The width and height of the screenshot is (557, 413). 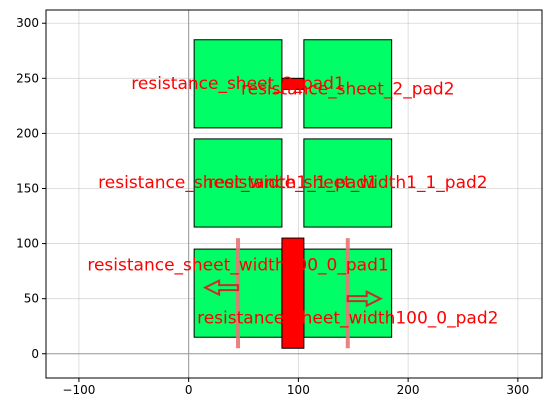 I want to click on port-lines, so click(x=293, y=293).